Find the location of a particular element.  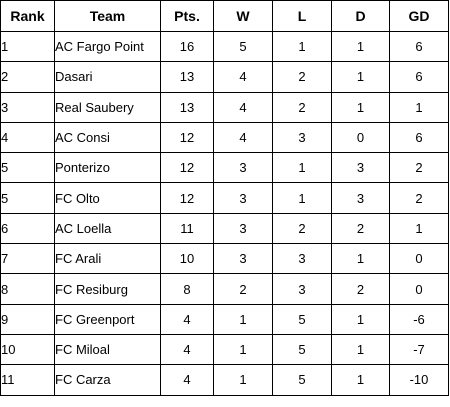

table-row: 1 AC Fargo Point 16 5 1 1 6 is located at coordinates (224, 46).